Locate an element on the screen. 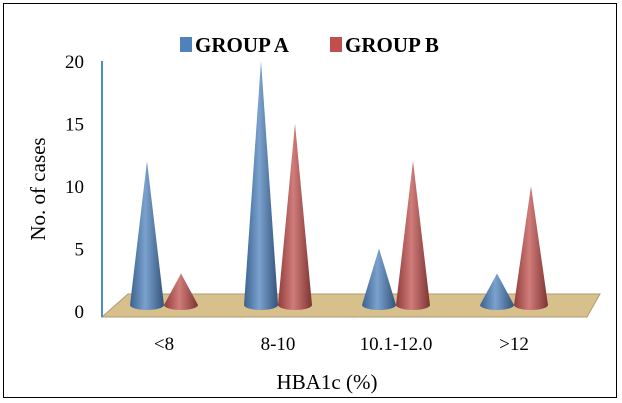 This screenshot has height=403, width=622. y-tick-label: 10 is located at coordinates (74, 187).